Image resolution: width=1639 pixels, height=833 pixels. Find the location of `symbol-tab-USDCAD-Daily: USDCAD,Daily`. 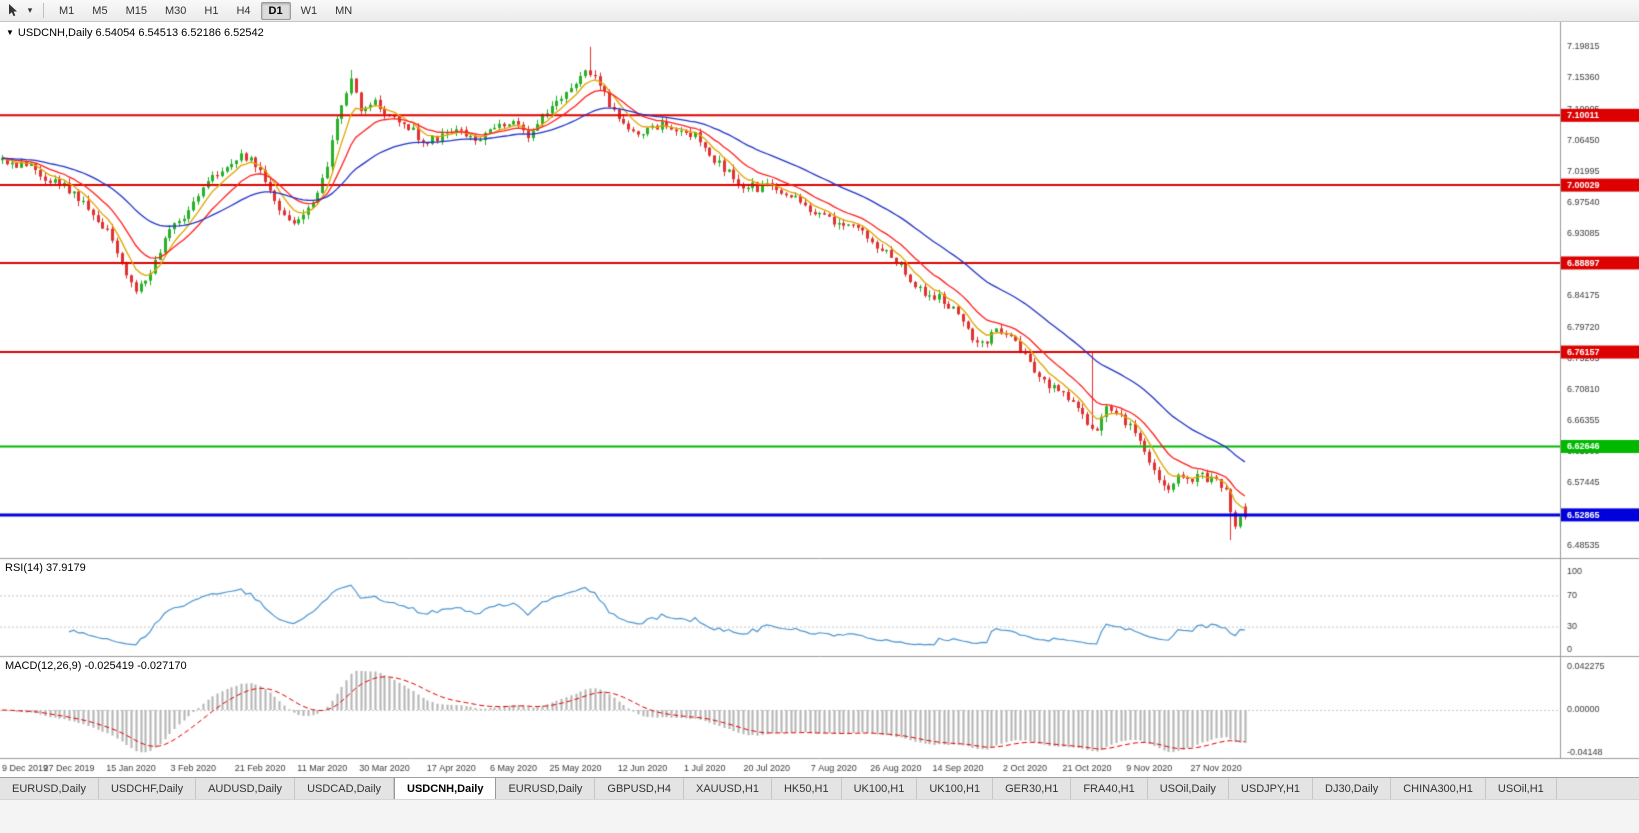

symbol-tab-USDCAD-Daily: USDCAD,Daily is located at coordinates (345, 788).